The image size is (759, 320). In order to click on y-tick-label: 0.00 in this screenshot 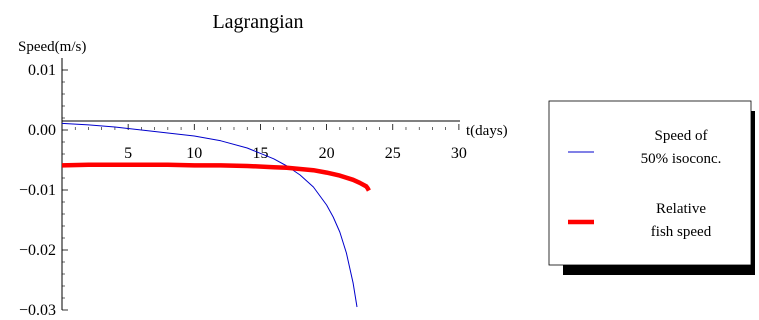, I will do `click(42, 130)`.